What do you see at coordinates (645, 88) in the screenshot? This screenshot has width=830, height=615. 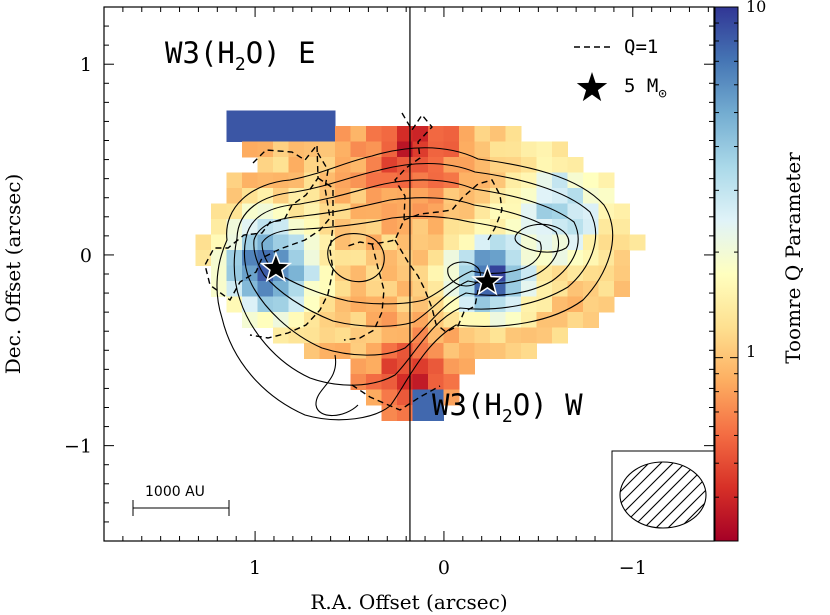 I see `legend-star-label: 5 M⊙` at bounding box center [645, 88].